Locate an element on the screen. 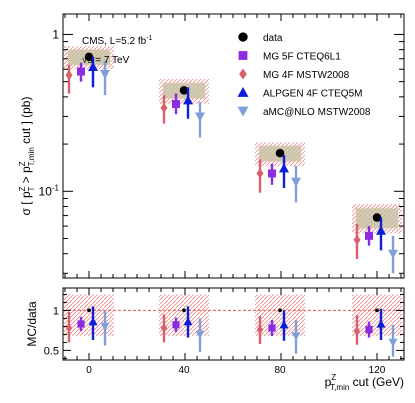  legend-label-amc-nlo-mstw2008: aMC@NLO MSTW2008 is located at coordinates (317, 112).